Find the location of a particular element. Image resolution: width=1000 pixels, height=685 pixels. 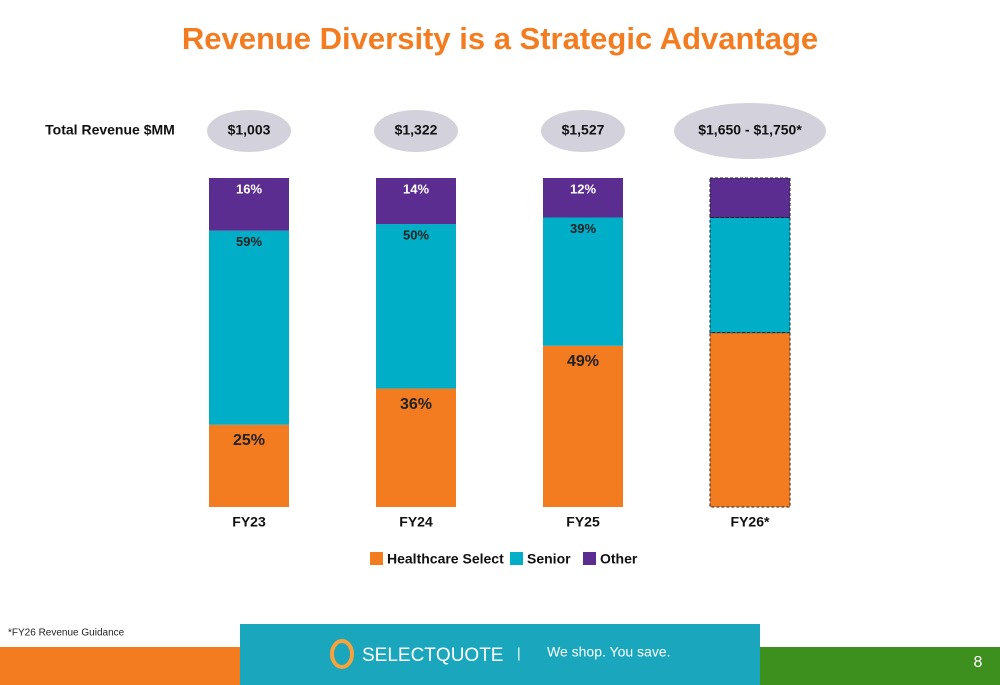

legend-label: Senior is located at coordinates (549, 559).